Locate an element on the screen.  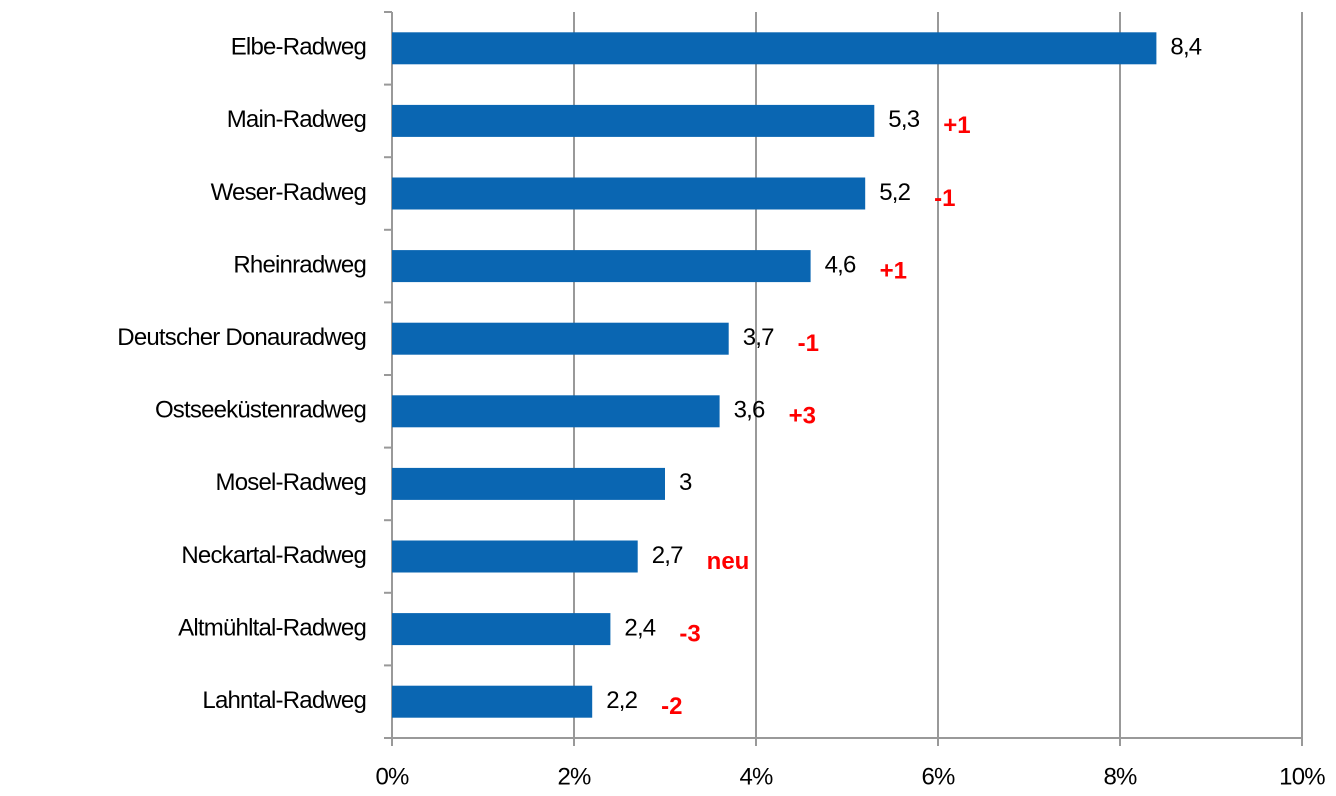
x-tick-label: 10% is located at coordinates (1302, 776).